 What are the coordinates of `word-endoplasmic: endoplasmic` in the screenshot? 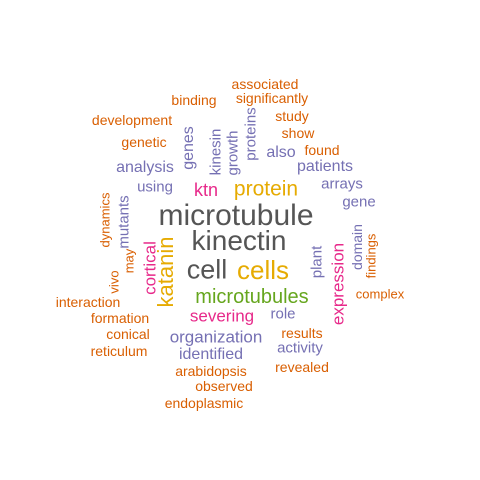 It's located at (204, 403).